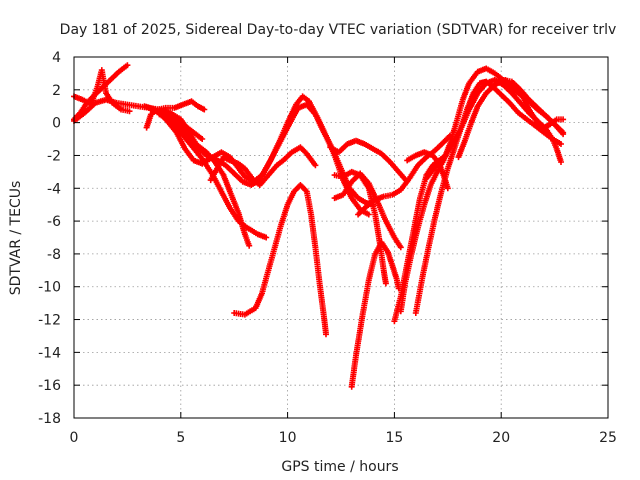  Describe the element at coordinates (339, 467) in the screenshot. I see `x-axis-label: GPS time / hours` at that location.